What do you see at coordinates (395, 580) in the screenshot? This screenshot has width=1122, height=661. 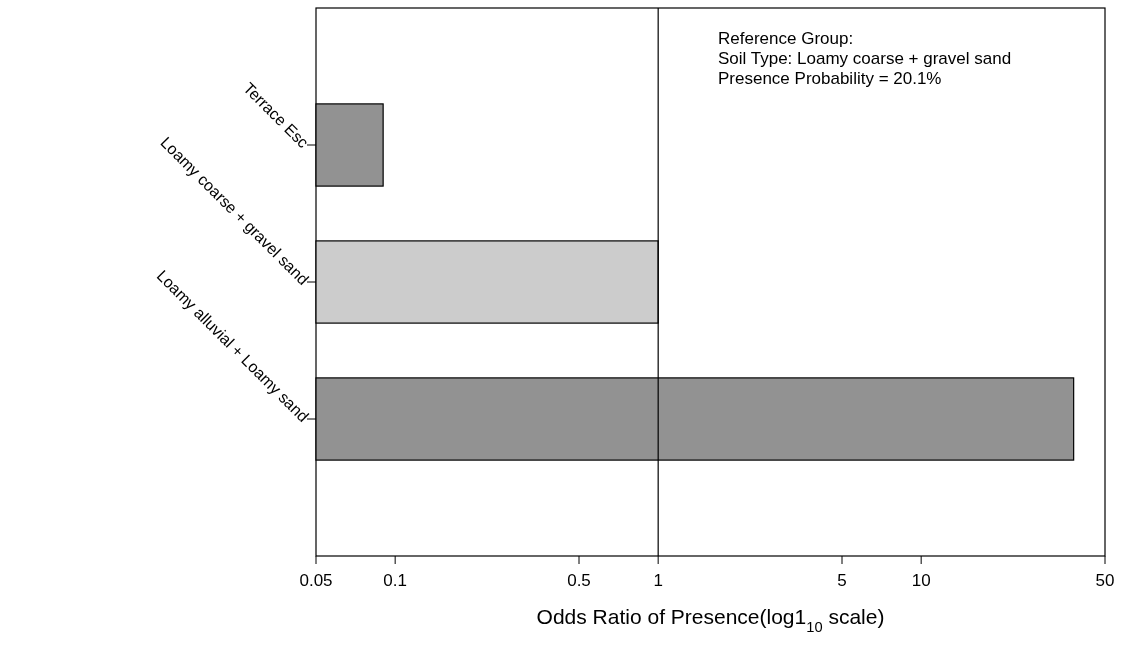 I see `x-tick-label: 0.1` at bounding box center [395, 580].